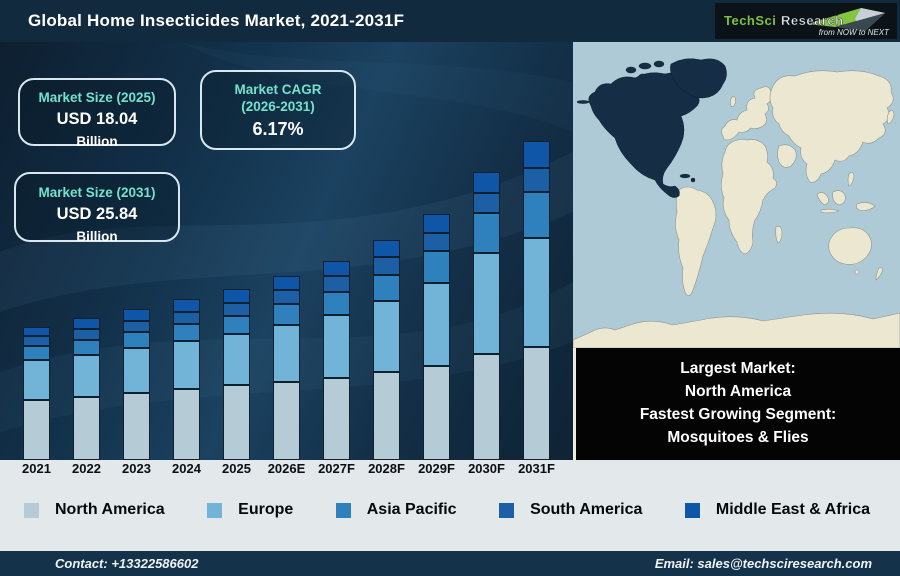 This screenshot has height=576, width=900. I want to click on x-axis-label: 2026E, so click(286, 468).